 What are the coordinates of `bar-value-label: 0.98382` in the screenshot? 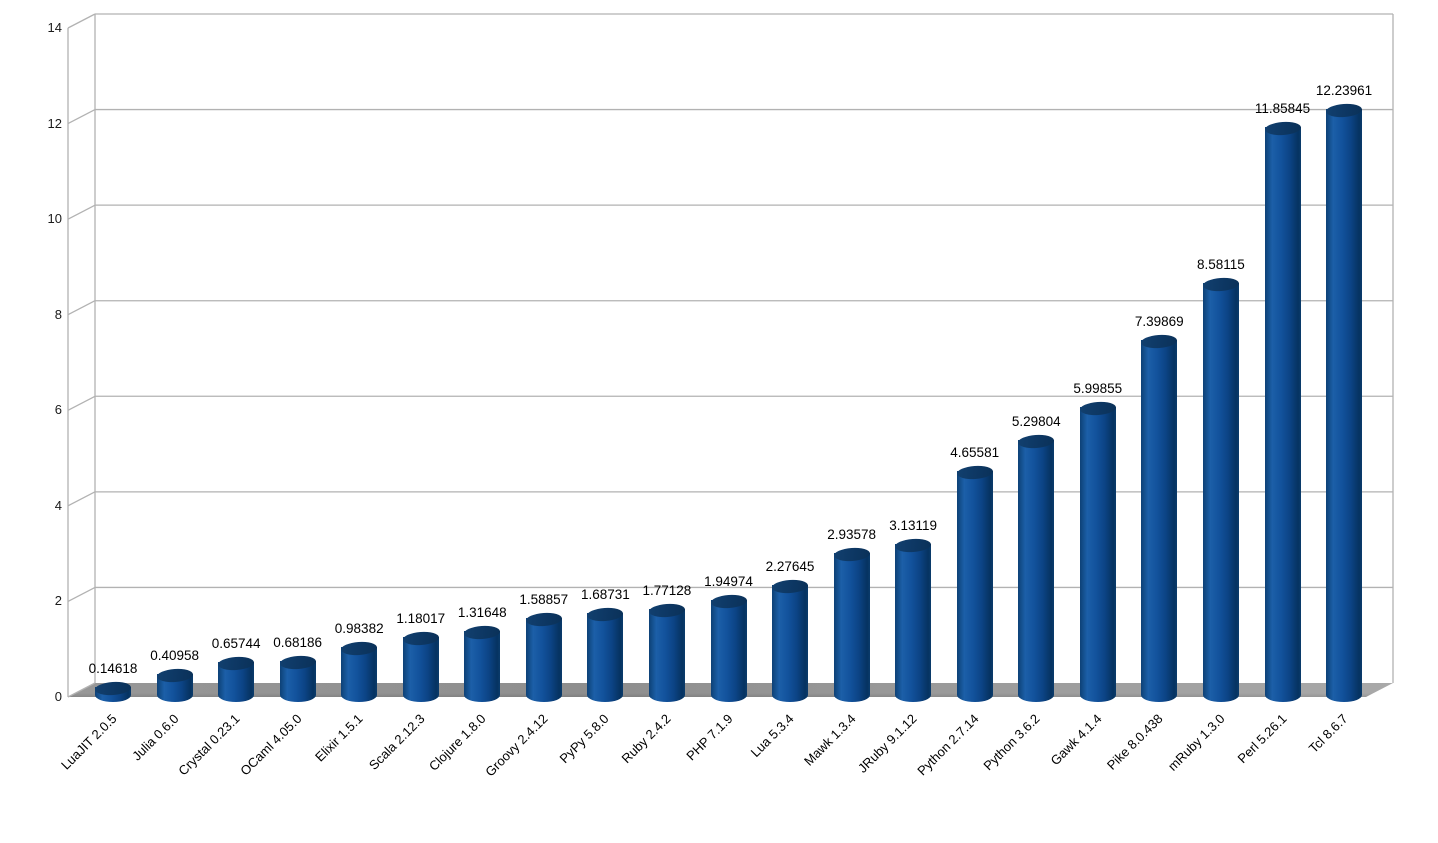 It's located at (359, 628).